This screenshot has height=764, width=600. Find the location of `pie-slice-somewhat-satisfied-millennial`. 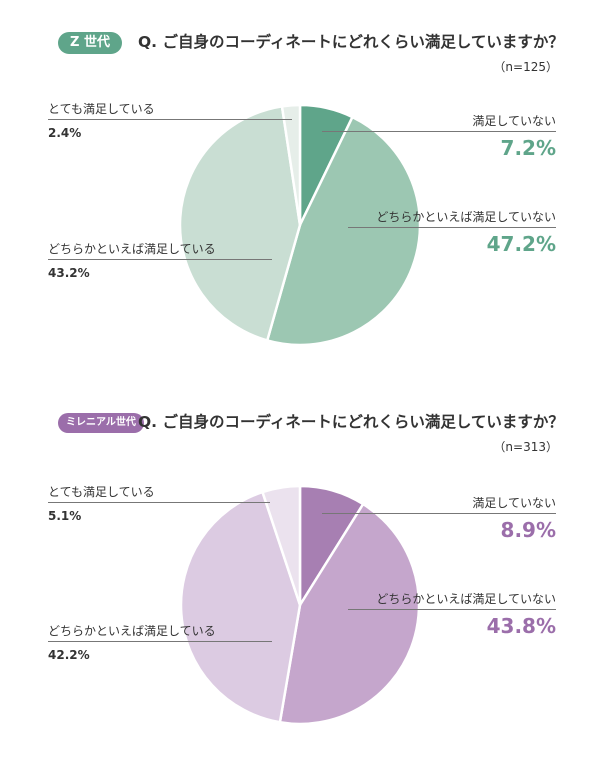

pie-slice-somewhat-satisfied-millennial is located at coordinates (240, 607).